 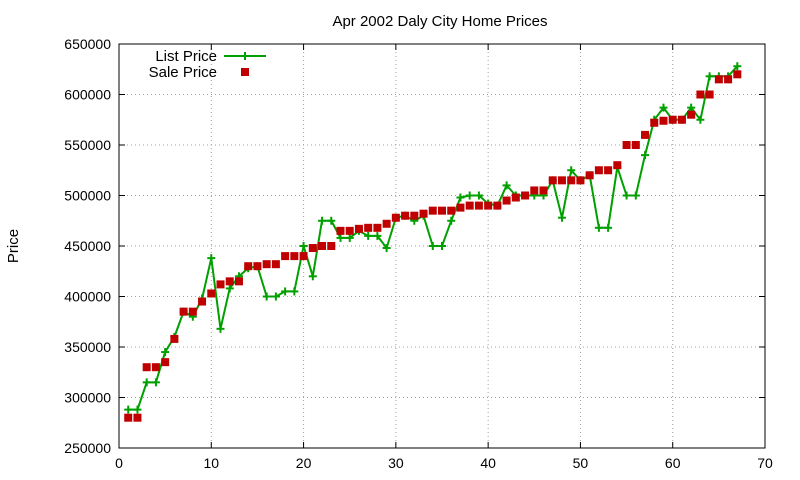 I want to click on legend-sale-price-marker, so click(x=245, y=72).